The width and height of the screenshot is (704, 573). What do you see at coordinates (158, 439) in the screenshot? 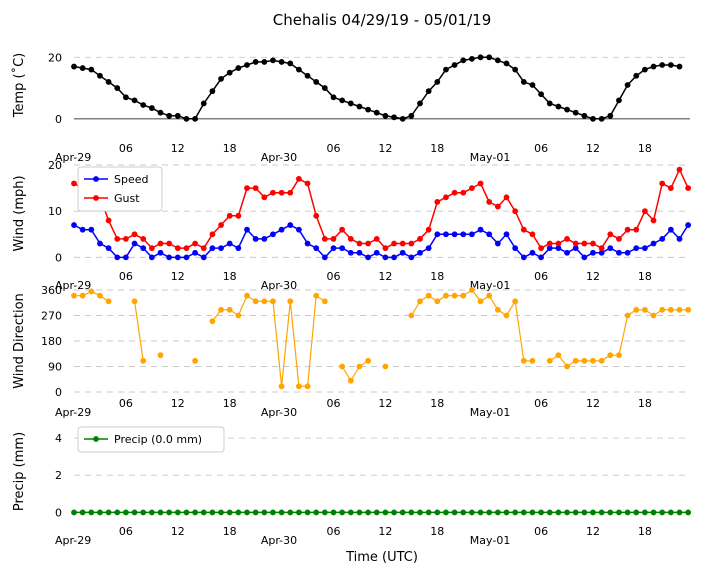
I see `legend-label: Precip (0.0 mm)` at bounding box center [158, 439].